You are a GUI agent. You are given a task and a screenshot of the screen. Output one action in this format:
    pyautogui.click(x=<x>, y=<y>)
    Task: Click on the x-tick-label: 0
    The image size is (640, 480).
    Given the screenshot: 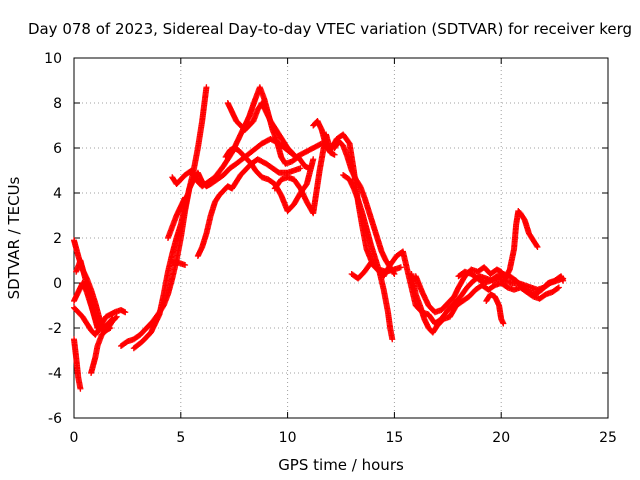 What is the action you would take?
    pyautogui.click(x=74, y=438)
    